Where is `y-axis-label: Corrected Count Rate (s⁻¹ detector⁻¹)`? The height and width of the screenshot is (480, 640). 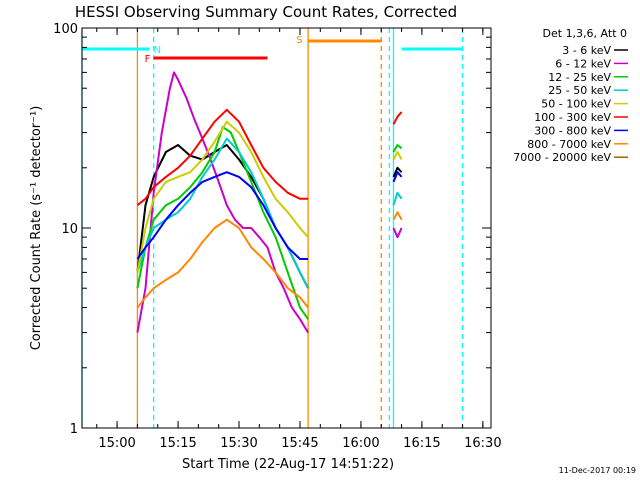
y-axis-label: Corrected Count Rate (s⁻¹ detector⁻¹) is located at coordinates (36, 228).